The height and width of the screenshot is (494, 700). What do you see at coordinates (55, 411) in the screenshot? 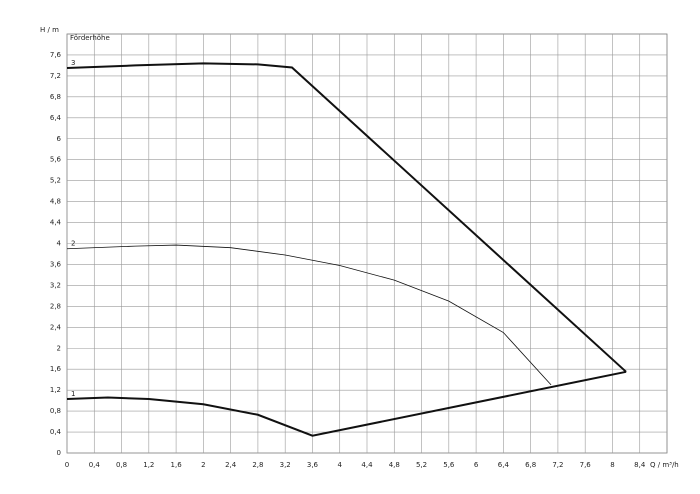
I see `y-tick-label: 0,8` at bounding box center [55, 411].